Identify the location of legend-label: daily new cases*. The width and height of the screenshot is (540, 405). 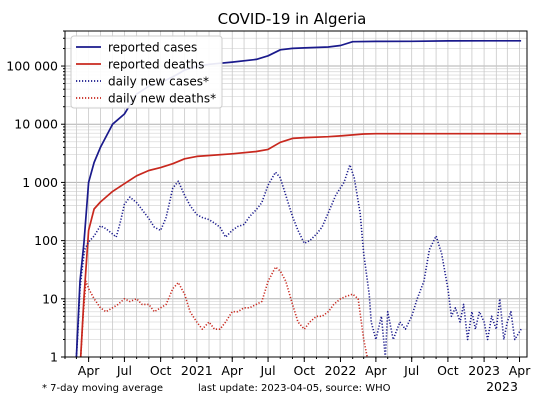
(158, 82).